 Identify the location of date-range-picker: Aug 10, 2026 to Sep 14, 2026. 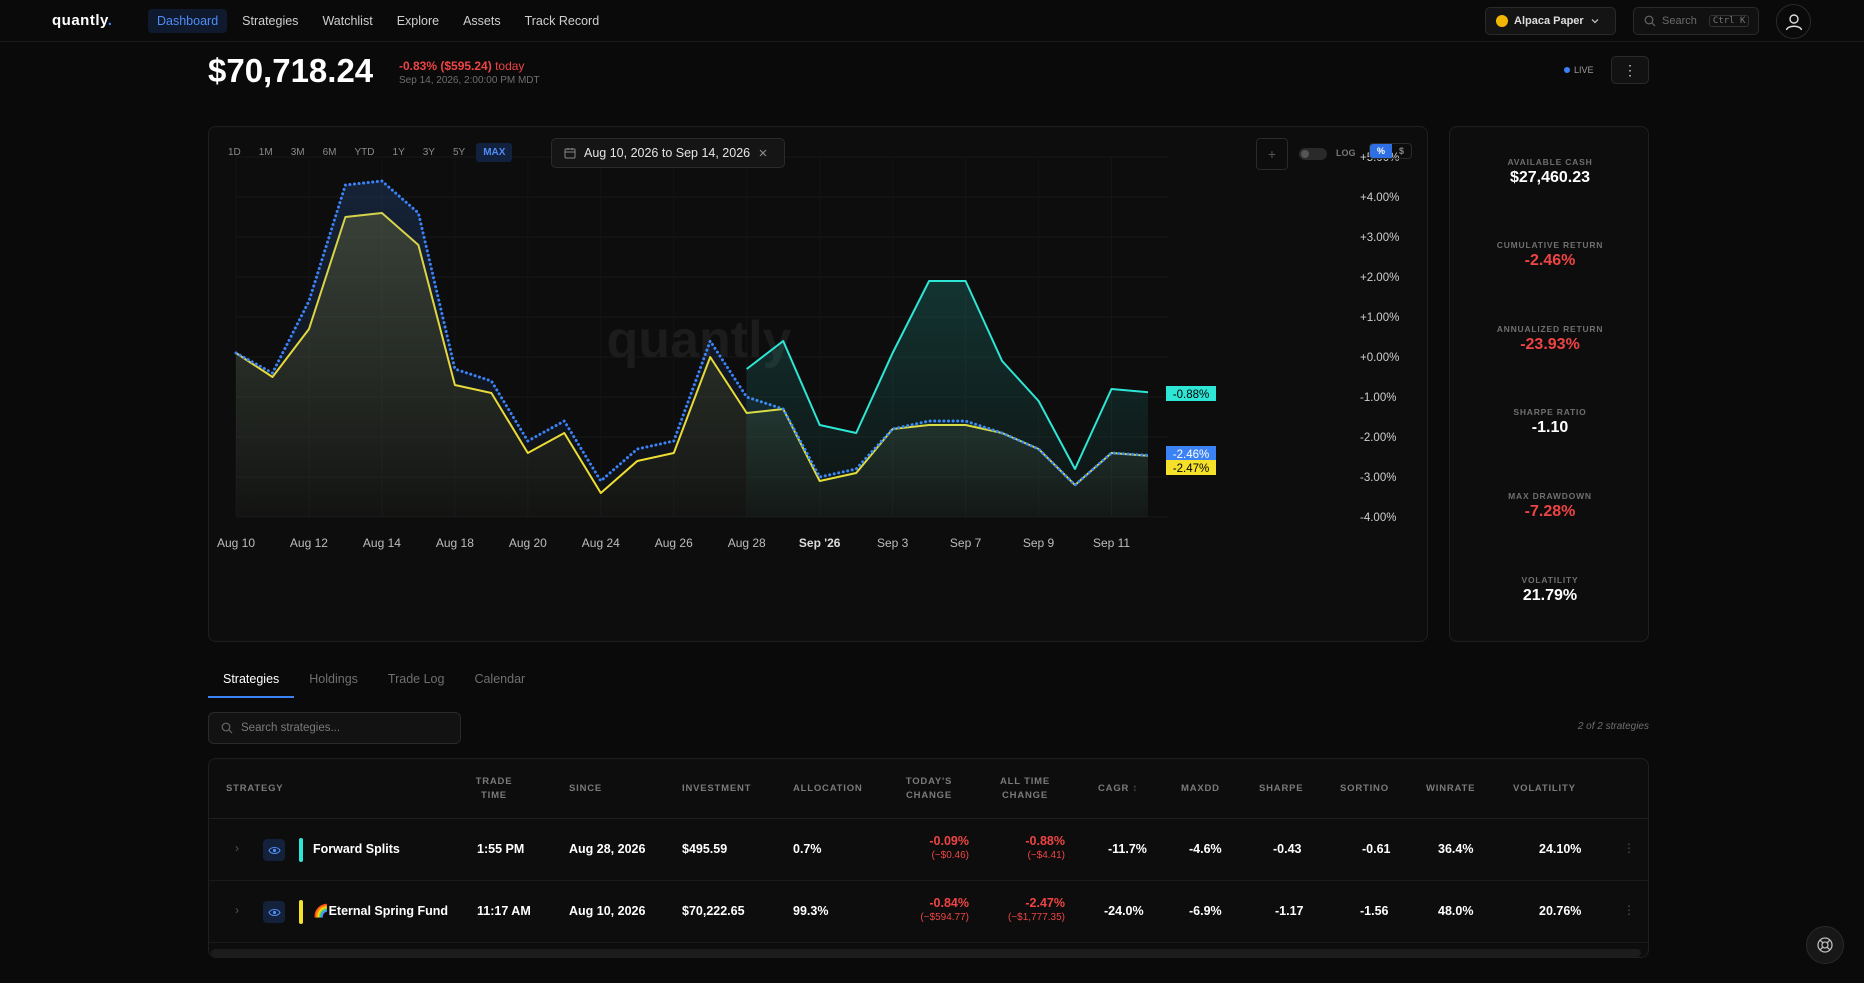
(668, 153).